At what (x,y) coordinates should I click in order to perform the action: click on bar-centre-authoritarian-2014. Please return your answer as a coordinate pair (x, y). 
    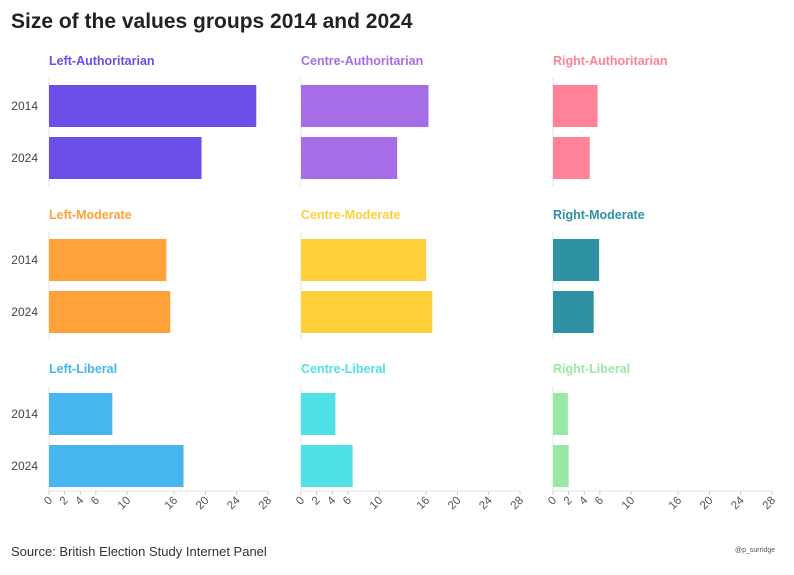
    Looking at the image, I should click on (365, 106).